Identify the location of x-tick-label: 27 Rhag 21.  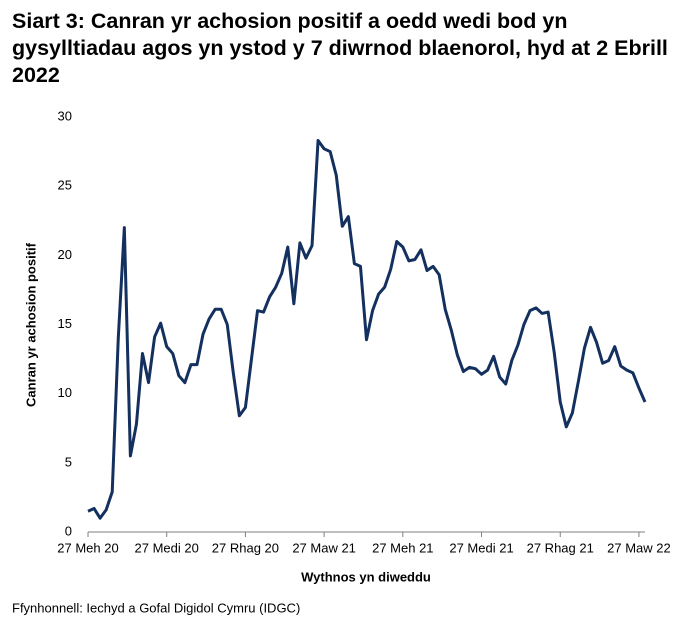
(560, 547).